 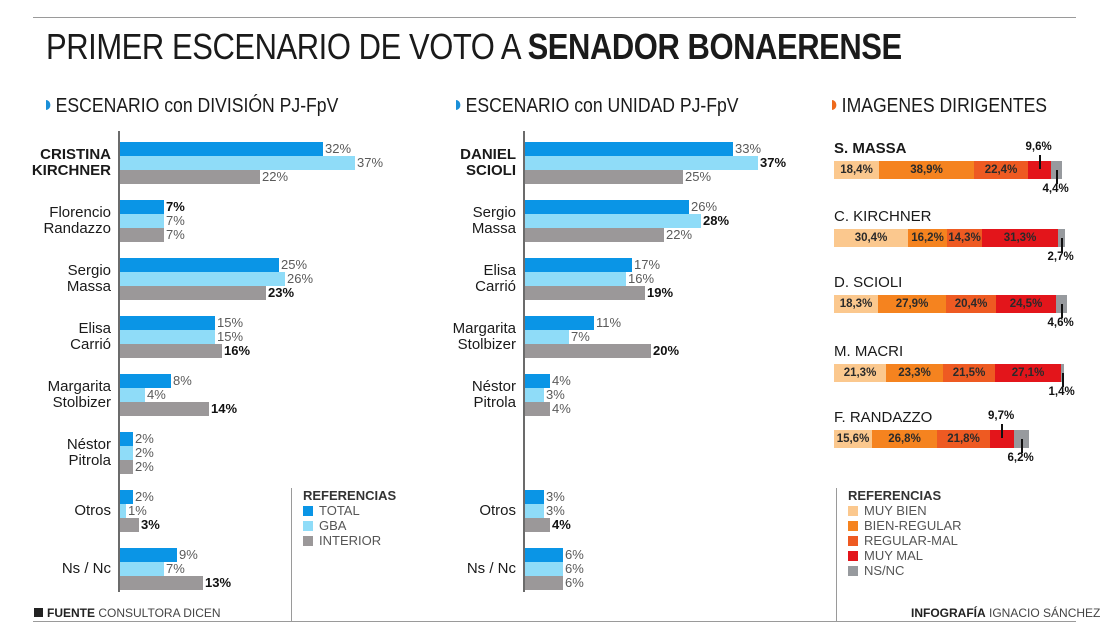 I want to click on category-label: Sergio Massa, so click(x=493, y=220).